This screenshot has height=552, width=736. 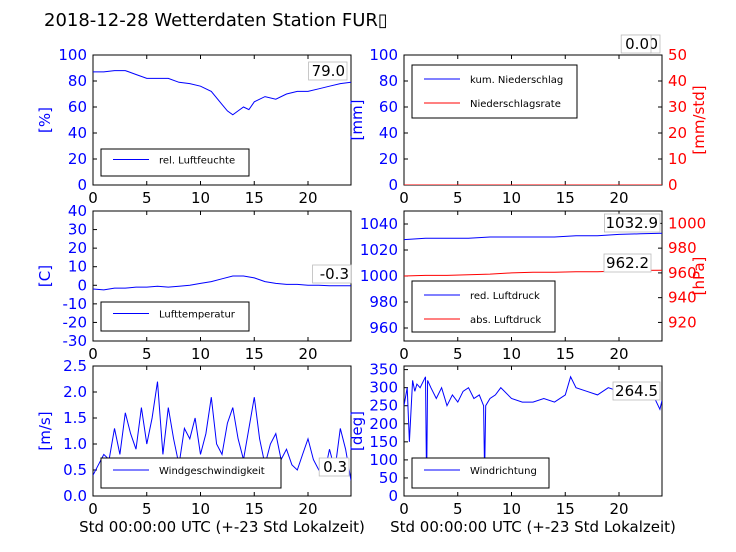 I want to click on legend: red. Luftdruck abs. Luftdruck, so click(x=483, y=306).